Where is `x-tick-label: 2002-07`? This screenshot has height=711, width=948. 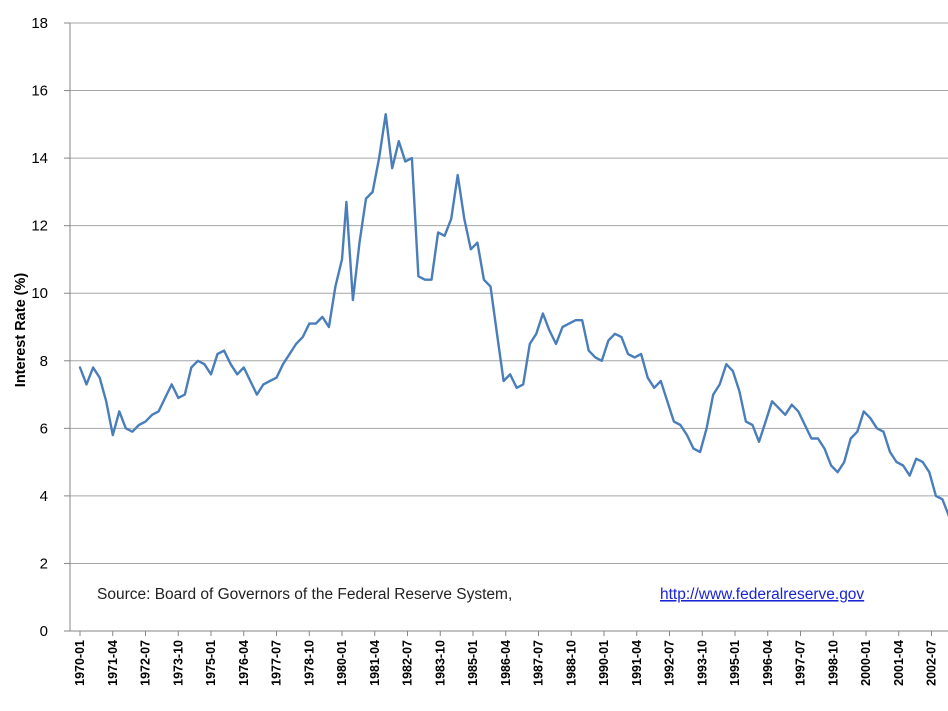 x-tick-label: 2002-07 is located at coordinates (932, 663).